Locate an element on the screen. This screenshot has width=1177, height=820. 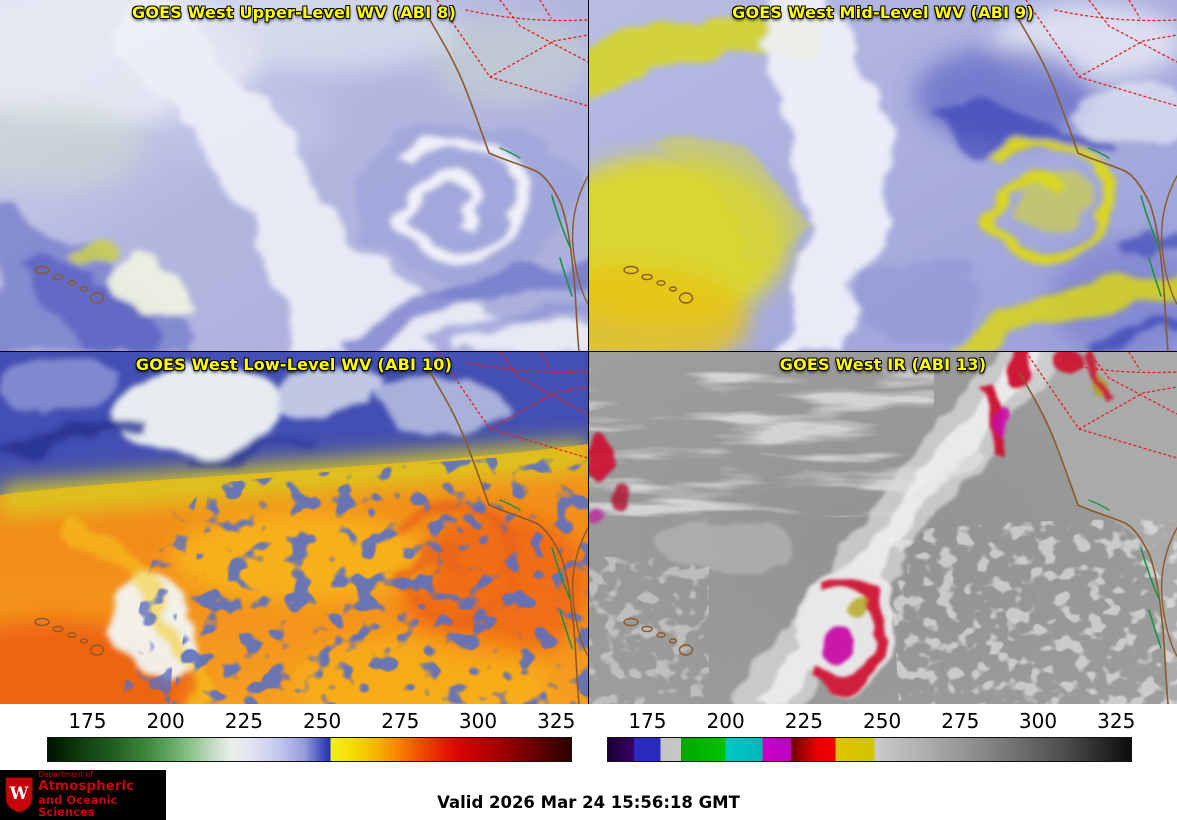
mottled-cloud-field is located at coordinates (380, 578).